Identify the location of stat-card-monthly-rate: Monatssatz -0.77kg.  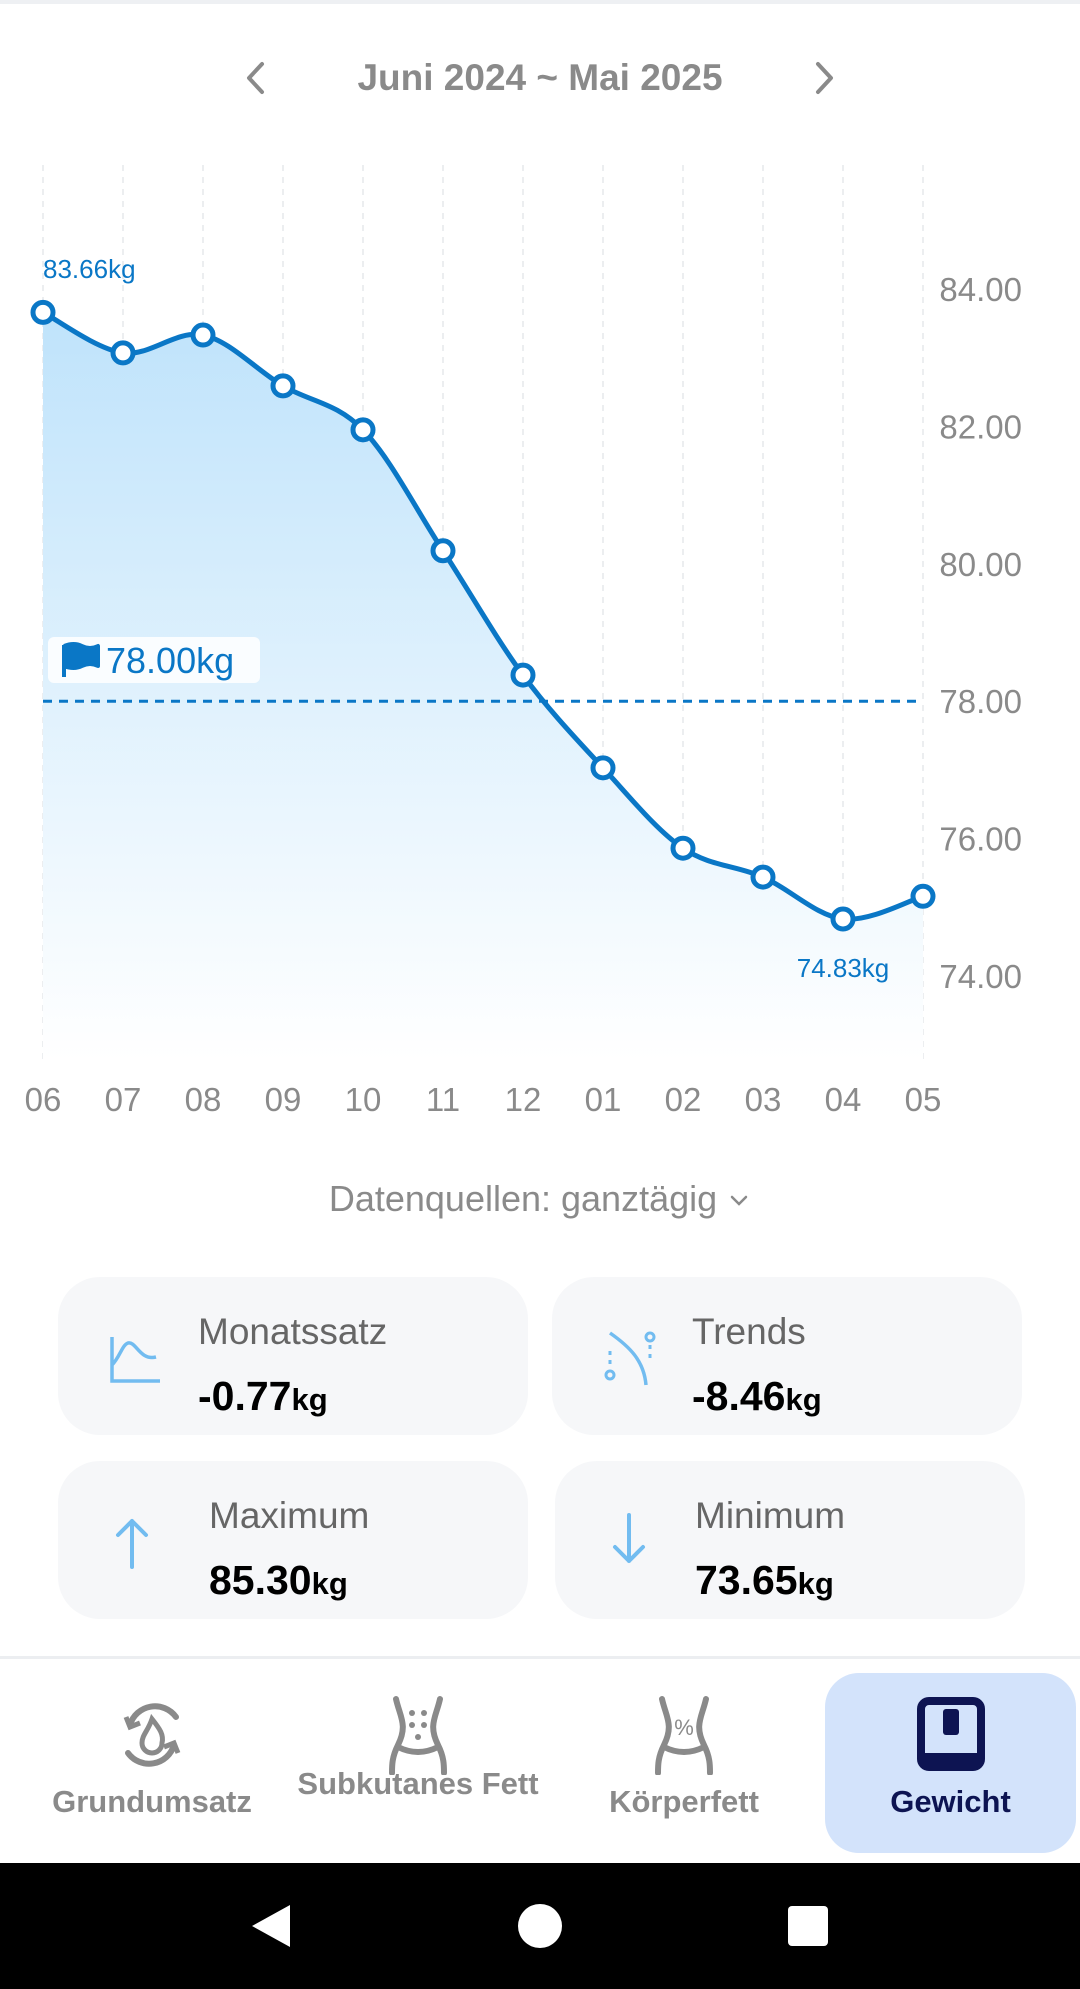
(293, 1356).